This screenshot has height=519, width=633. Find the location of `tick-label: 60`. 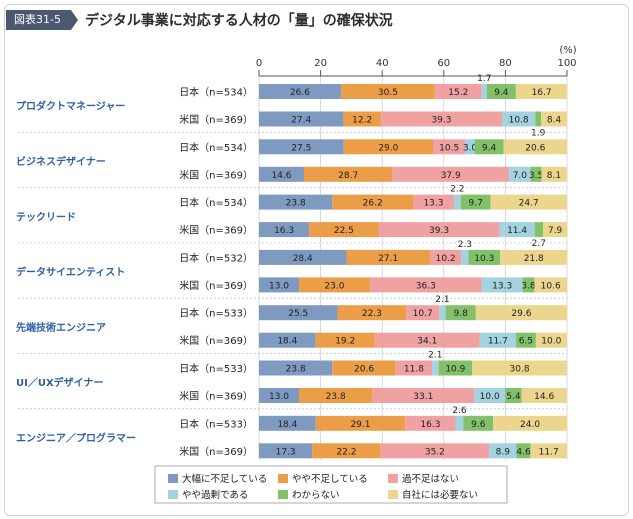

tick-label: 60 is located at coordinates (443, 63).